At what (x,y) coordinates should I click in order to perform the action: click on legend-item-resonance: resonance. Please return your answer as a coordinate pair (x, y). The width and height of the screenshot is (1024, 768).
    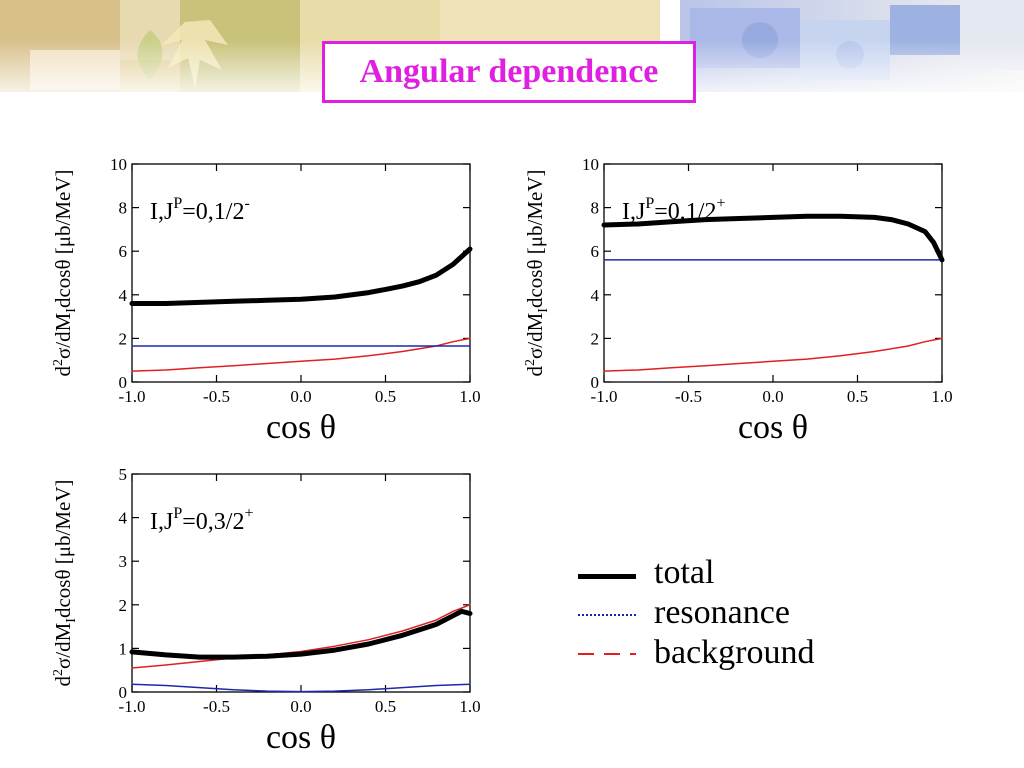
    Looking at the image, I should click on (722, 613).